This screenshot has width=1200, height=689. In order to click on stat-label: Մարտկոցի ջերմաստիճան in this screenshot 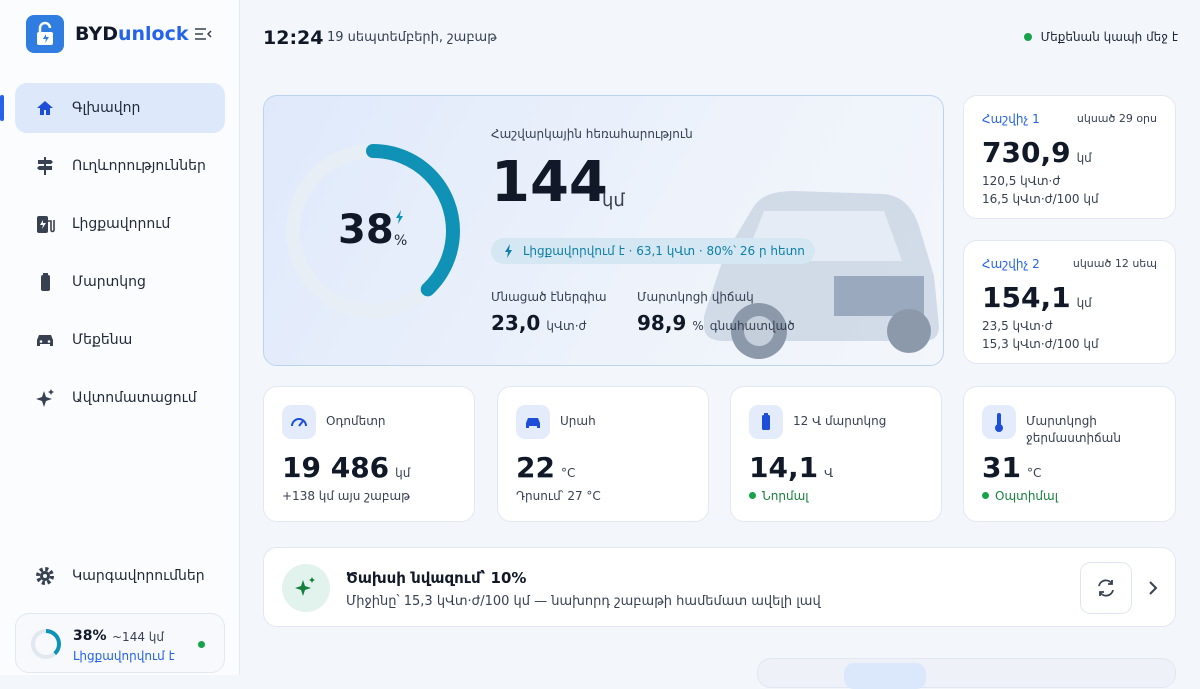, I will do `click(1073, 429)`.